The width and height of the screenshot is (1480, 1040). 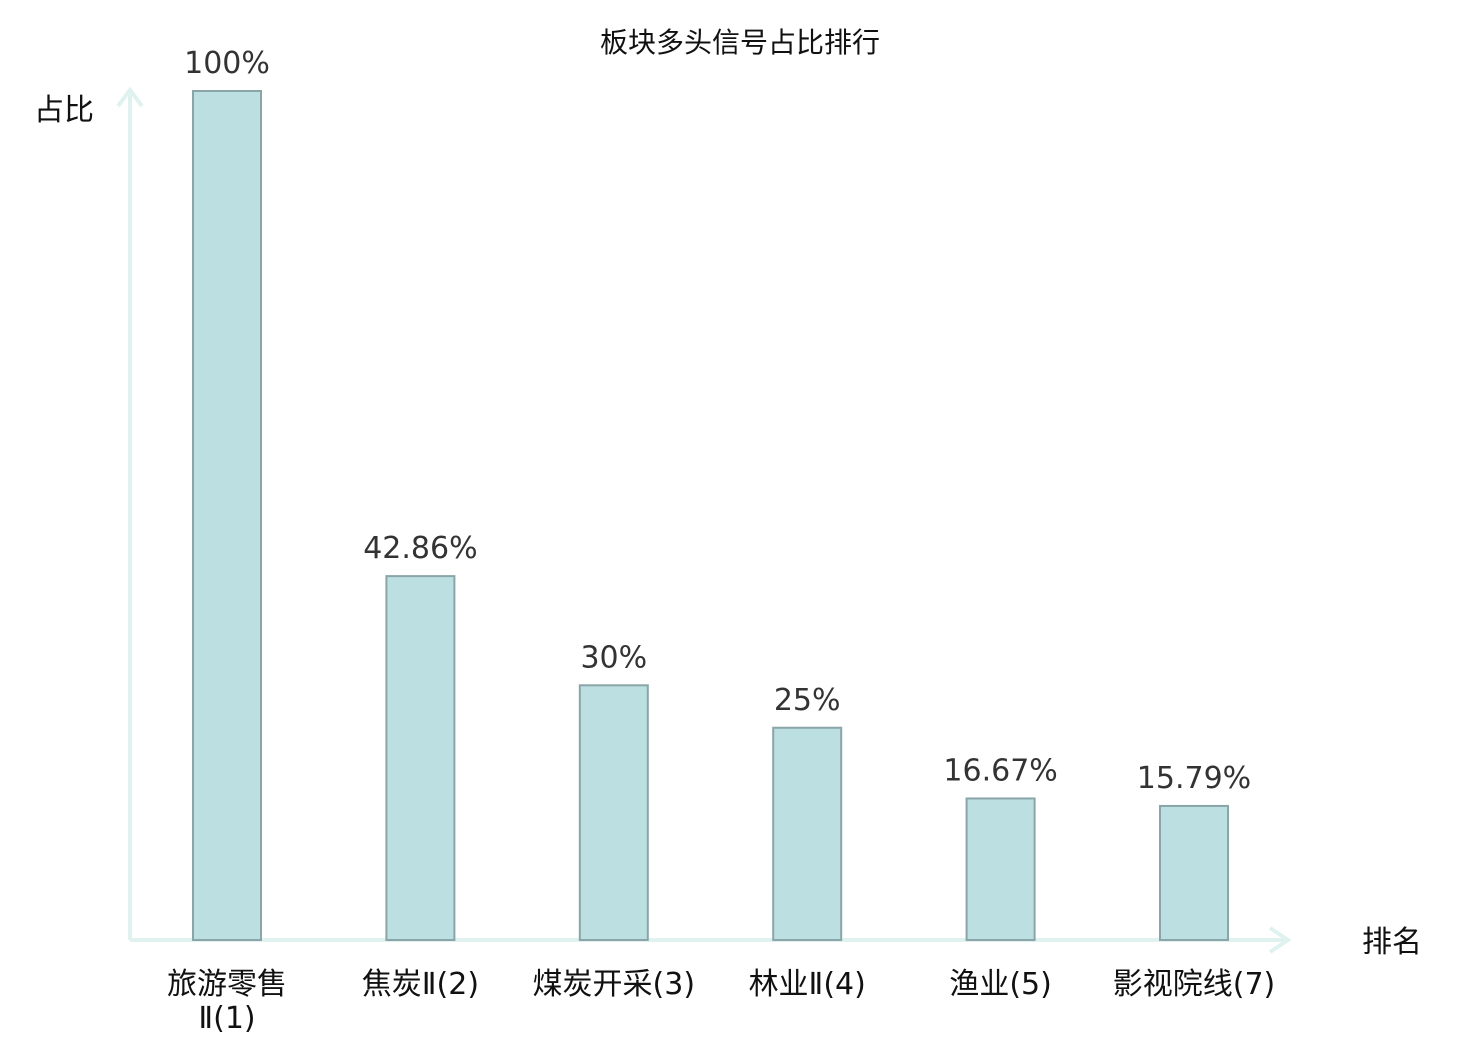 I want to click on x-axis, so click(x=711, y=940).